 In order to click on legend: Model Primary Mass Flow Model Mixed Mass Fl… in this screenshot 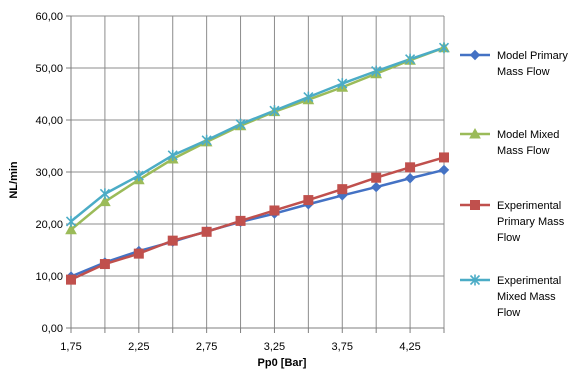, I will do `click(514, 184)`.